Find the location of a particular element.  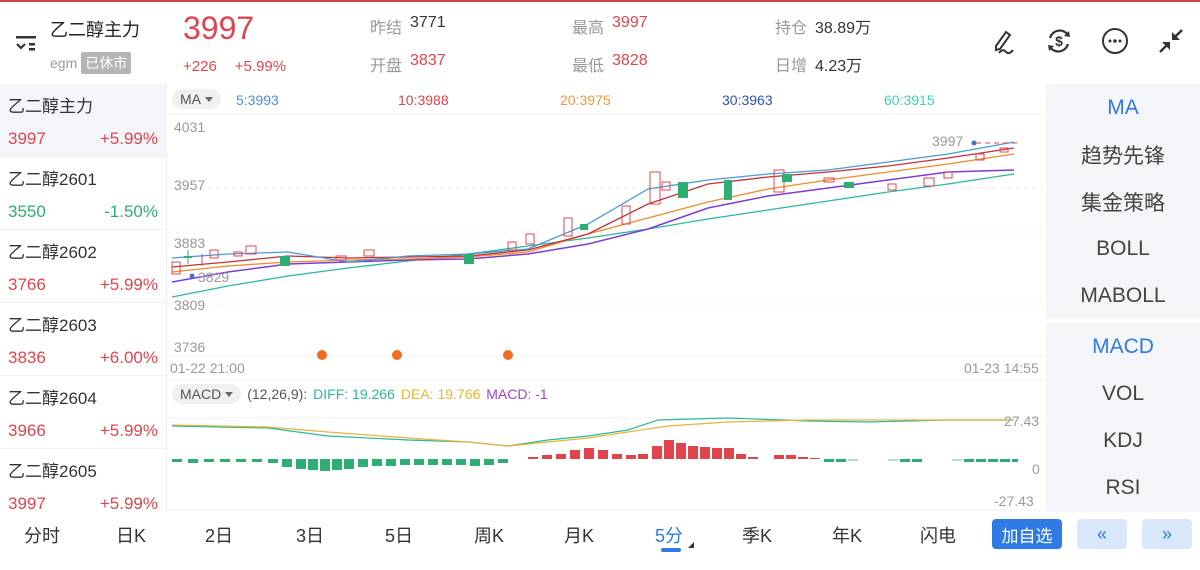

contract-list-item: 乙二醇2605 3997 +5.99% is located at coordinates (83, 480).